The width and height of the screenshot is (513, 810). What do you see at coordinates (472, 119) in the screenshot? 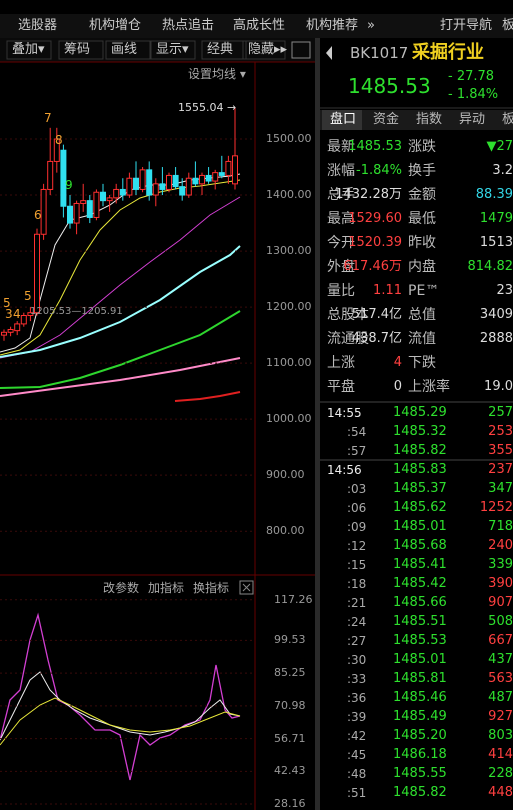
I see `panel-tab: 异动` at bounding box center [472, 119].